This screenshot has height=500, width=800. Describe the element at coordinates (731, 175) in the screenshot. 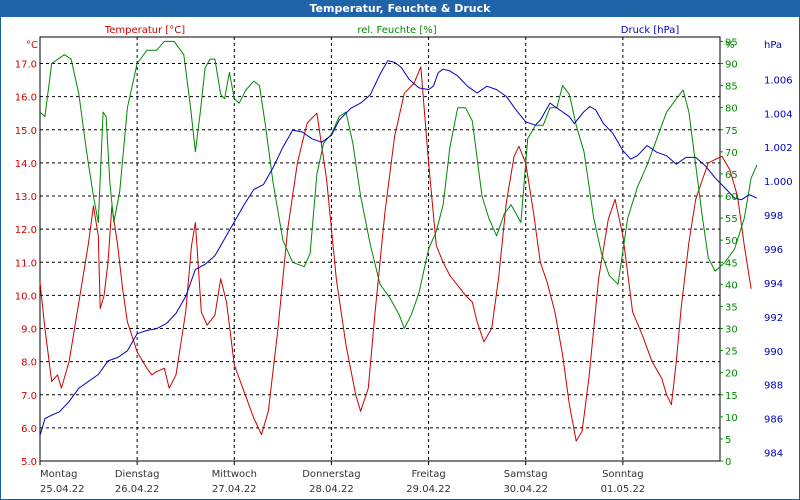

I see `humidity-tick-label: 65` at that location.